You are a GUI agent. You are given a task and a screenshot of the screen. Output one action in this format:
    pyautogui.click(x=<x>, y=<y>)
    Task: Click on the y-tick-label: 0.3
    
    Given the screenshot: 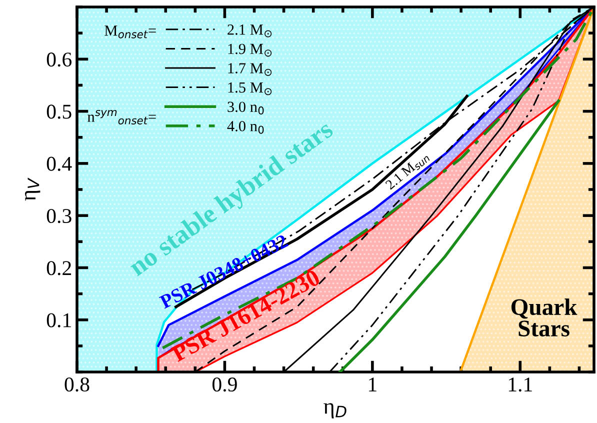 What is the action you would take?
    pyautogui.click(x=59, y=216)
    